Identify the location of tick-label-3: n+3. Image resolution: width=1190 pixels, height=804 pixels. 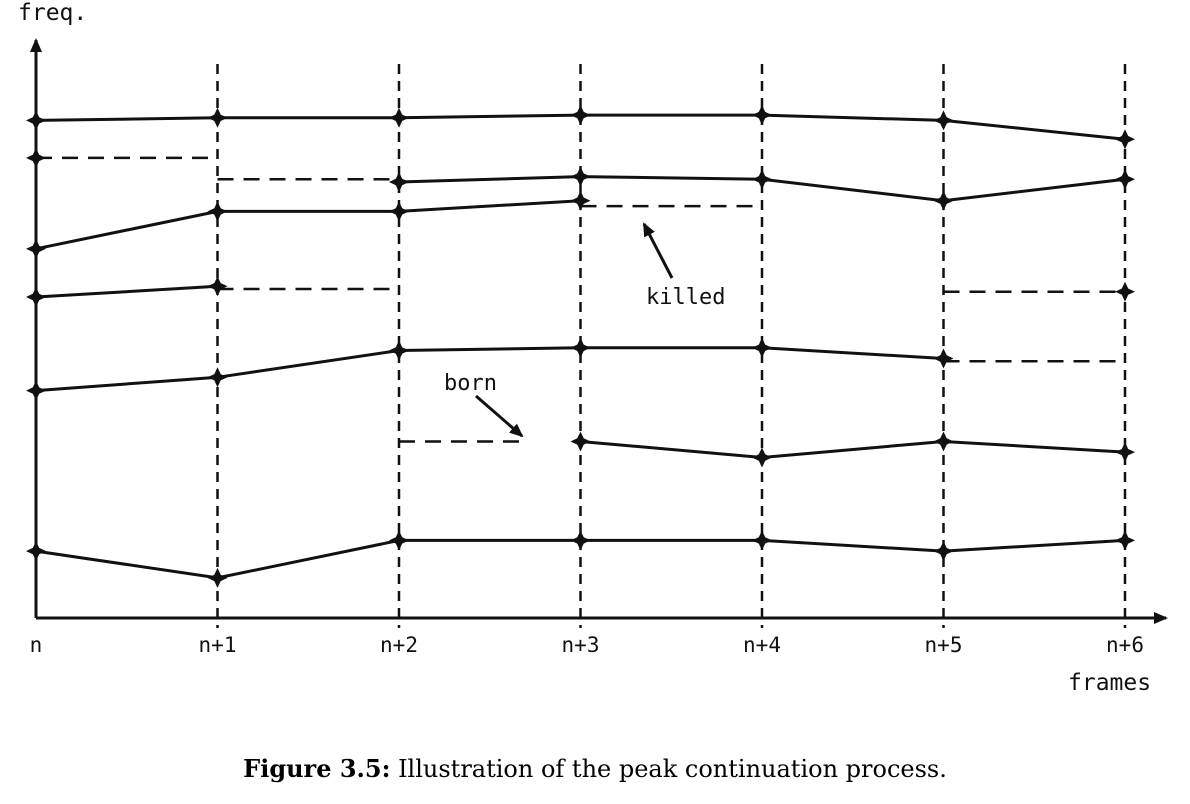
(581, 645).